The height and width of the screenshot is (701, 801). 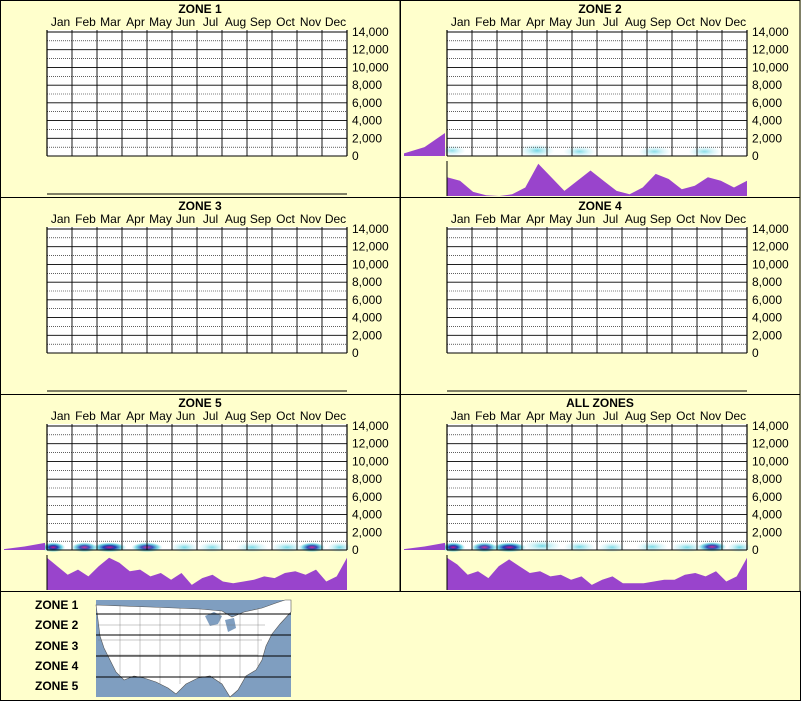 What do you see at coordinates (600, 403) in the screenshot?
I see `panel-title: ALL ZONES` at bounding box center [600, 403].